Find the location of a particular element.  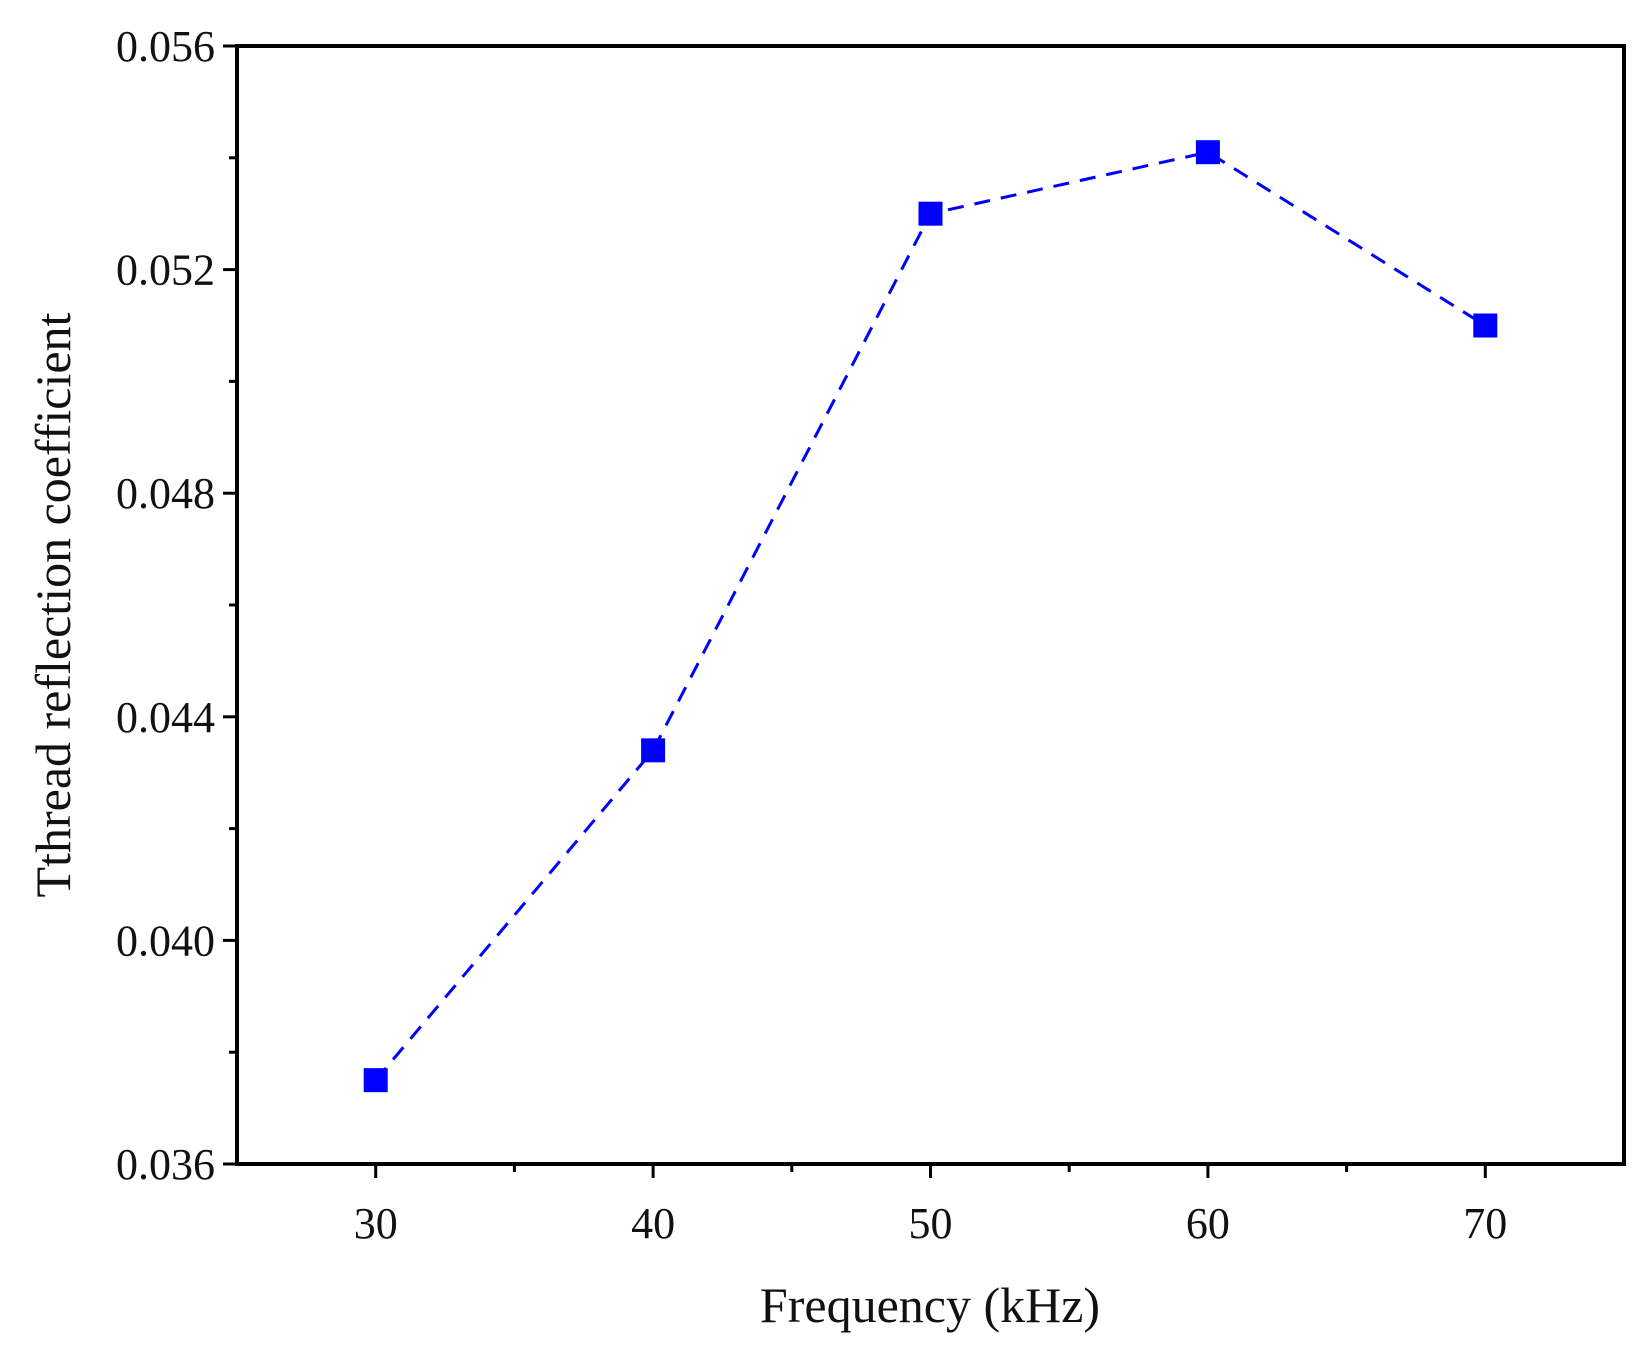

y-tick-label: 0.056 is located at coordinates (165, 46).